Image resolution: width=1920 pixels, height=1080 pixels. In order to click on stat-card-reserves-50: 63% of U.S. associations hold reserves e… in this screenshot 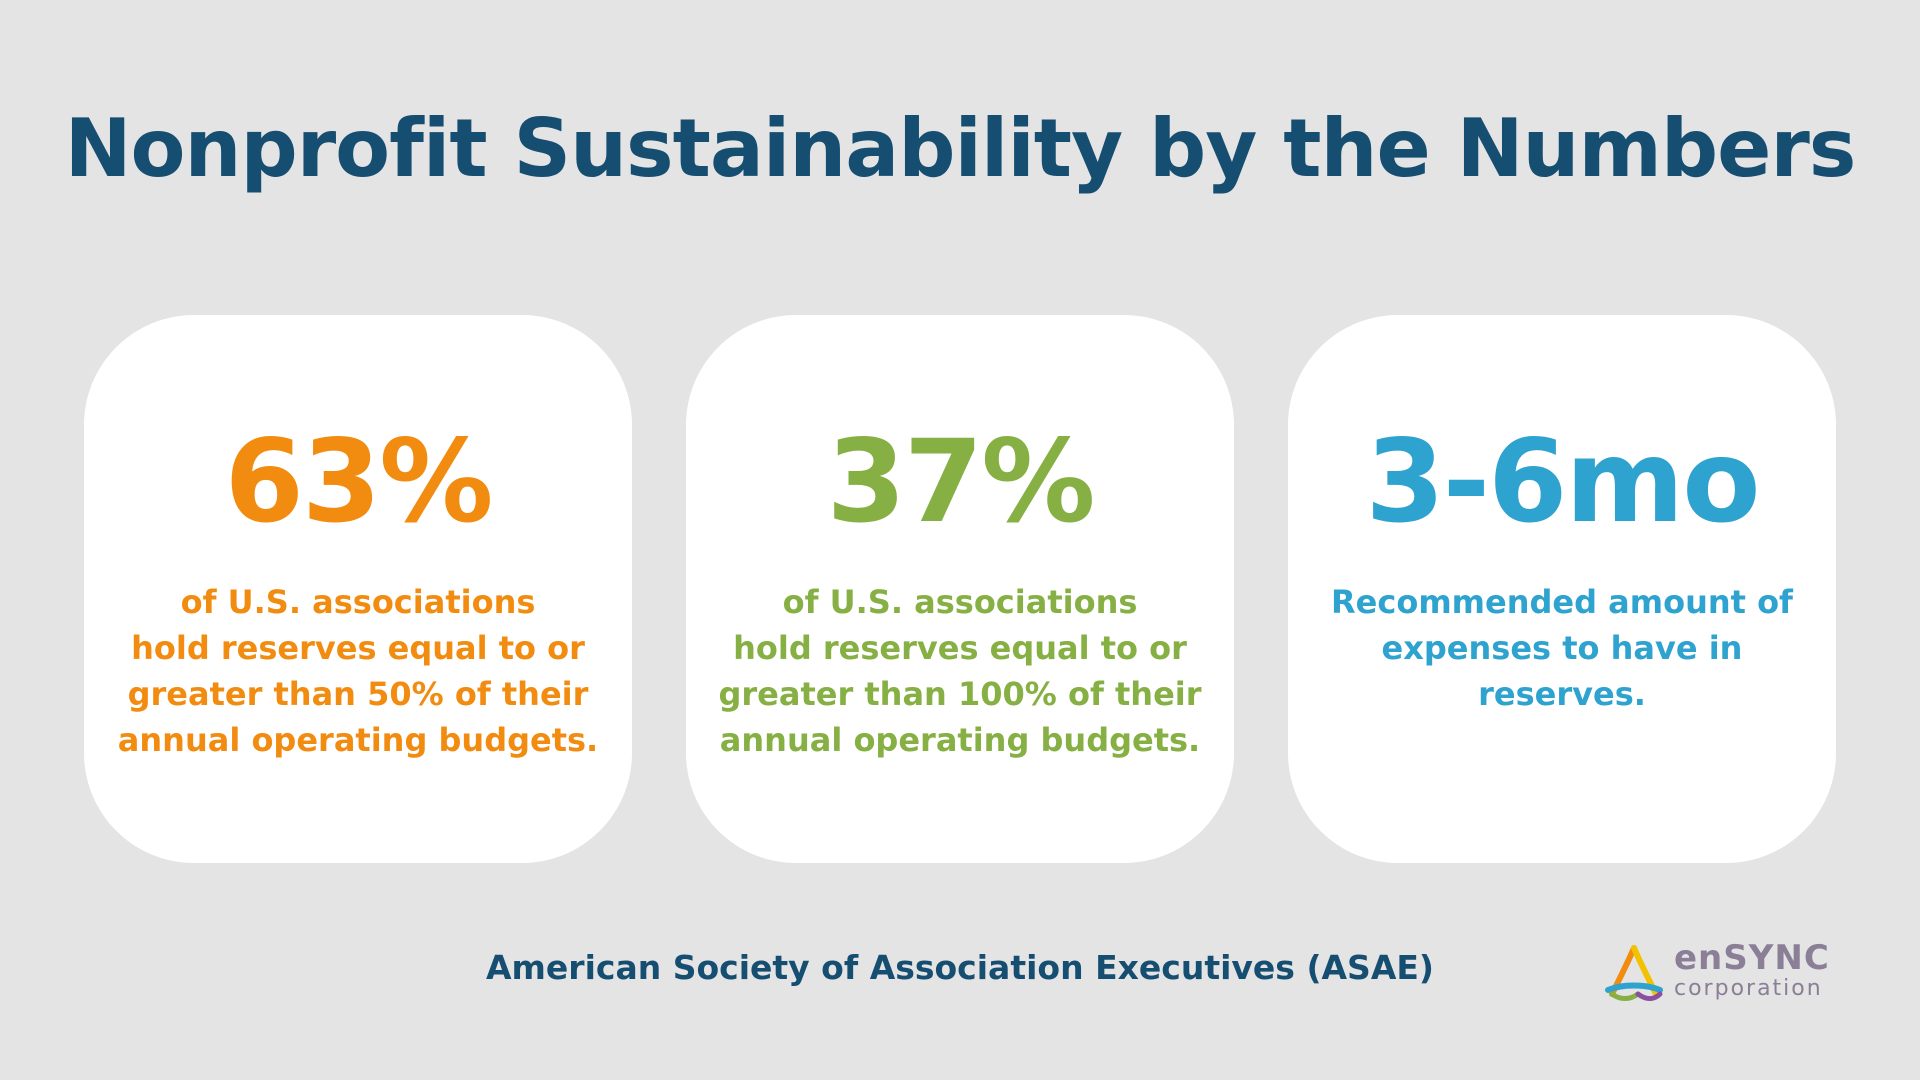, I will do `click(358, 589)`.